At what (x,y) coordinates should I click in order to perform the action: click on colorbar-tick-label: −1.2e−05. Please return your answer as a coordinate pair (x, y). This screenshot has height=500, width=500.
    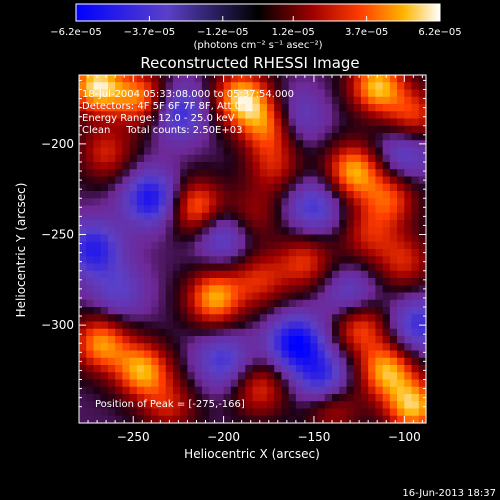
    Looking at the image, I should click on (223, 32).